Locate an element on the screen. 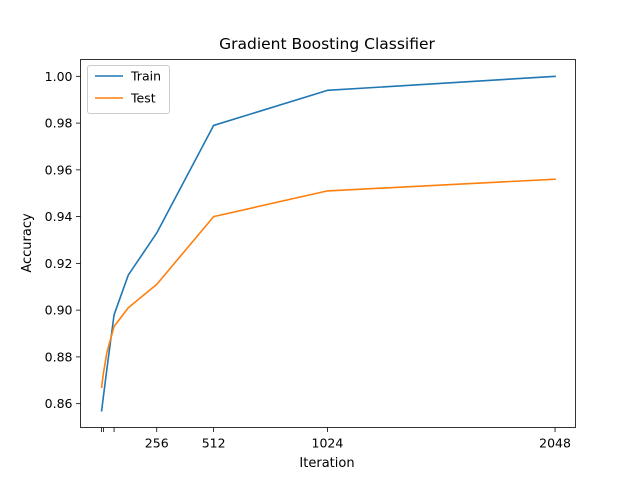 This screenshot has height=480, width=640. x-axis-ticks: 256 512 1024 2048 is located at coordinates (336, 439).